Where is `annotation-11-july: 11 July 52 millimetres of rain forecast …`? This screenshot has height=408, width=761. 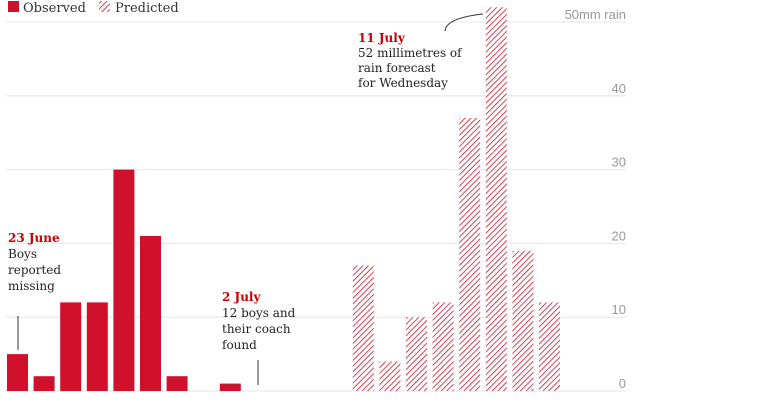 annotation-11-july: 11 July 52 millimetres of rain forecast … is located at coordinates (421, 51).